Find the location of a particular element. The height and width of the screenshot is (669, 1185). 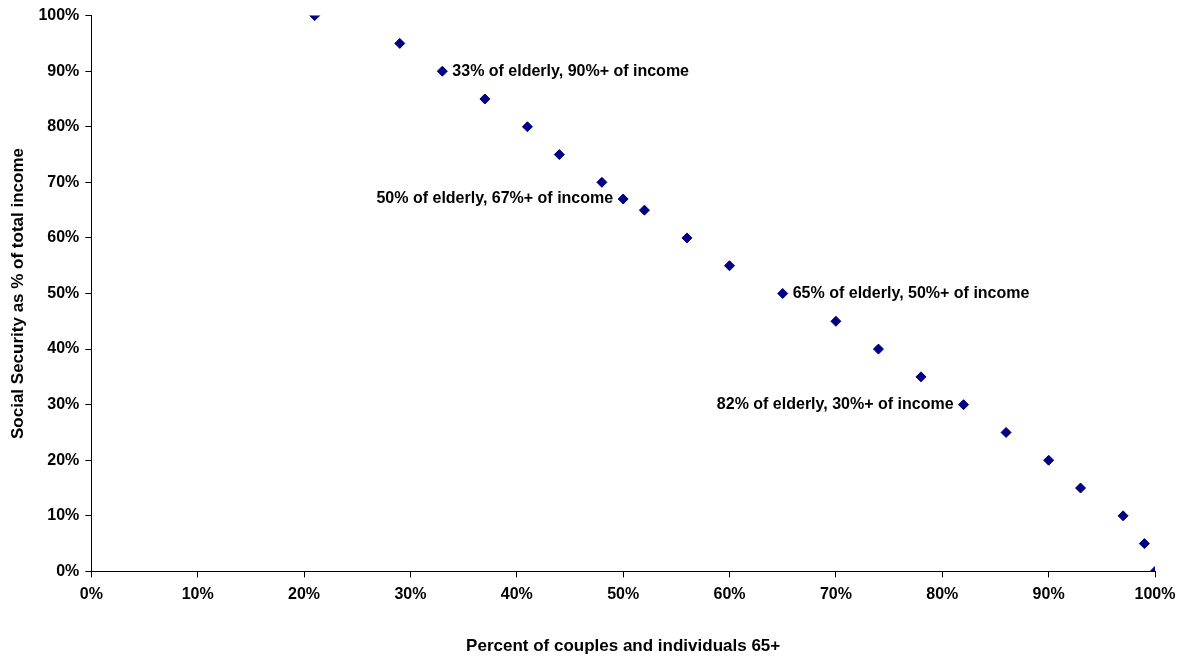

x-tick-label: 100% is located at coordinates (1155, 594).